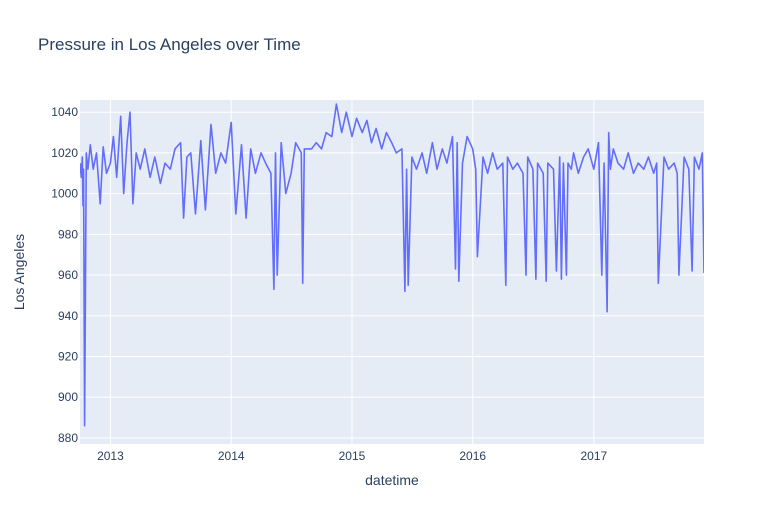 This screenshot has width=784, height=525. I want to click on x-tick-label: 2017, so click(593, 456).